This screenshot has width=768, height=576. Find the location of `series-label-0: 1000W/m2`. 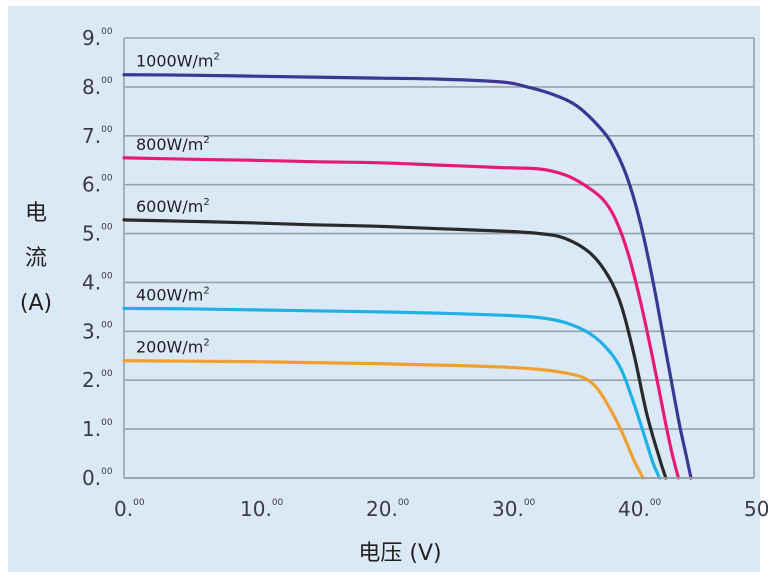

series-label-0: 1000W/m2 is located at coordinates (178, 61).